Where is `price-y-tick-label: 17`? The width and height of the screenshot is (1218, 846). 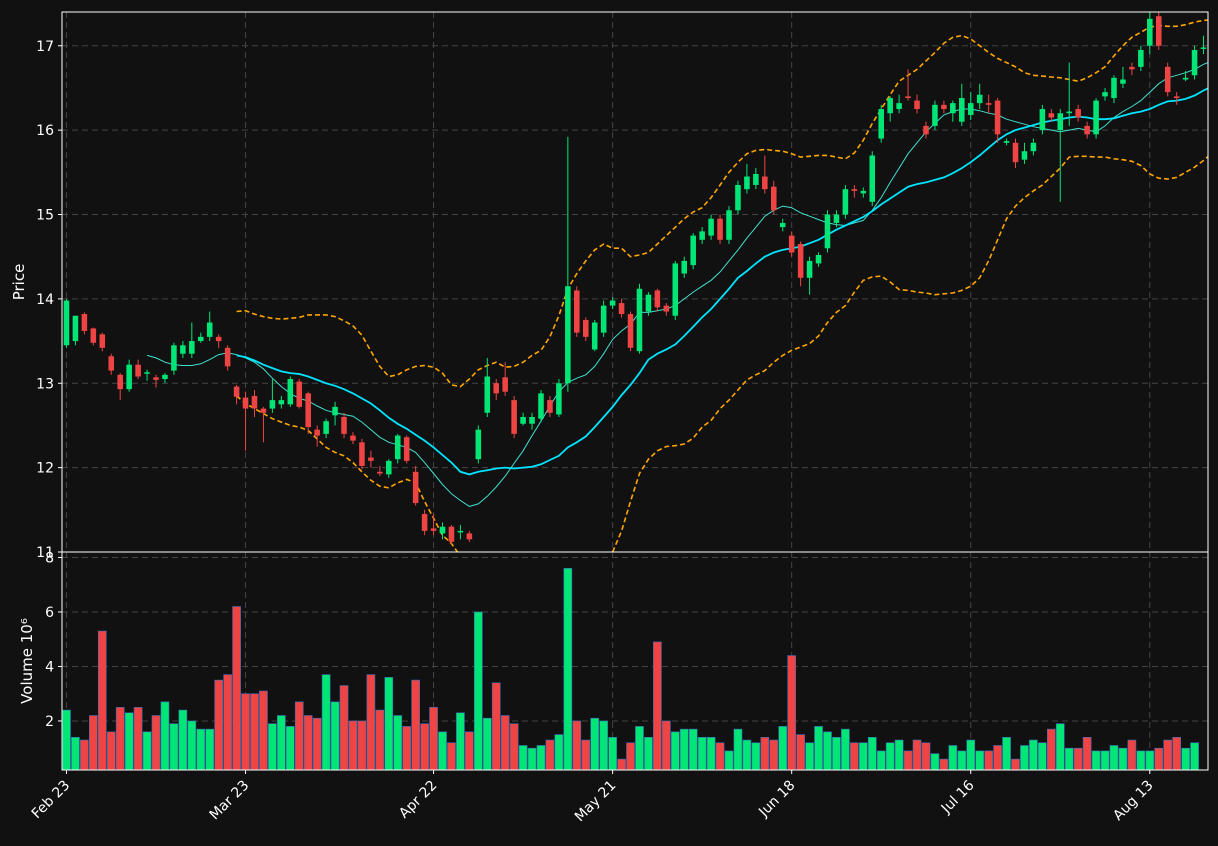
price-y-tick-label: 17 is located at coordinates (45, 47).